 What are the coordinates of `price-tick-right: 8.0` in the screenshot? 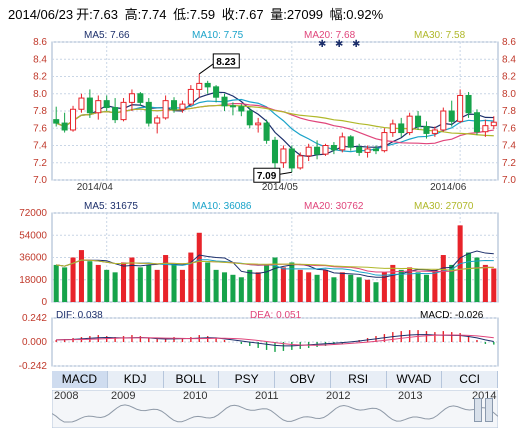 It's located at (509, 94).